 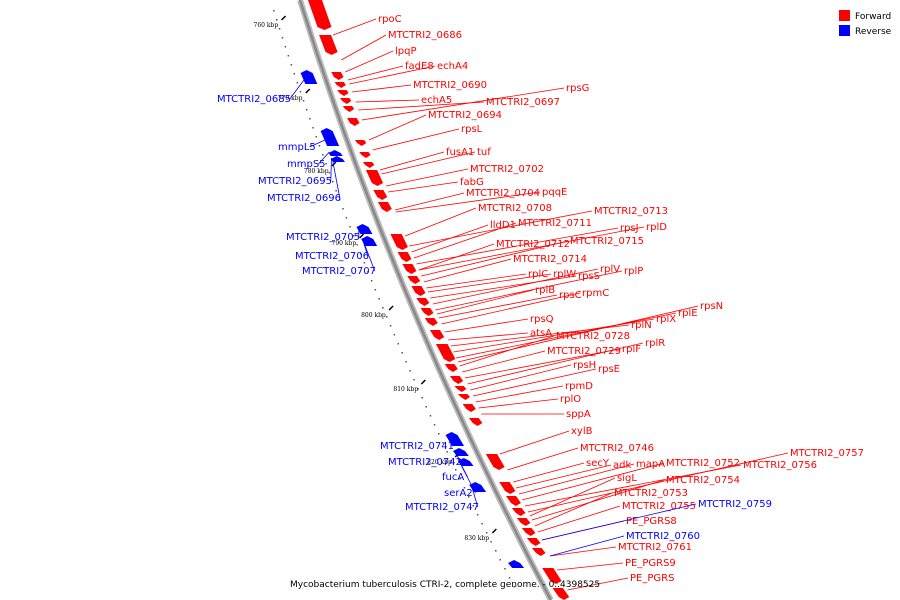 What do you see at coordinates (659, 506) in the screenshot?
I see `forward-gene-label: MTCTRI2_0755` at bounding box center [659, 506].